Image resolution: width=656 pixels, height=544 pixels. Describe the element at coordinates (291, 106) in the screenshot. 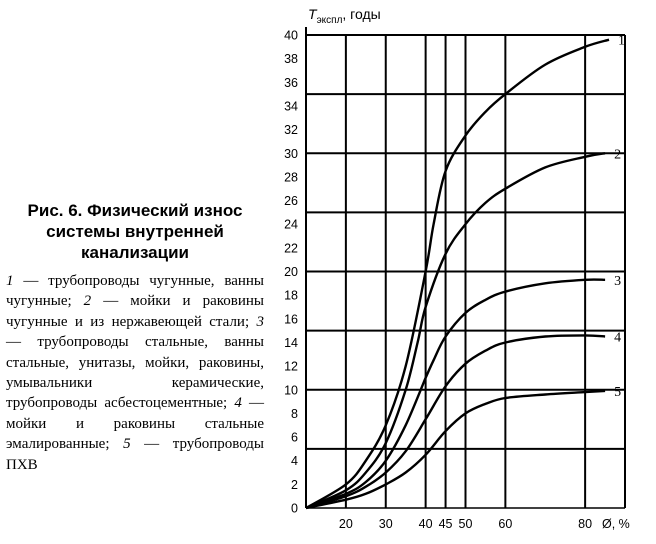

I see `y-tick-label-34: 34` at that location.